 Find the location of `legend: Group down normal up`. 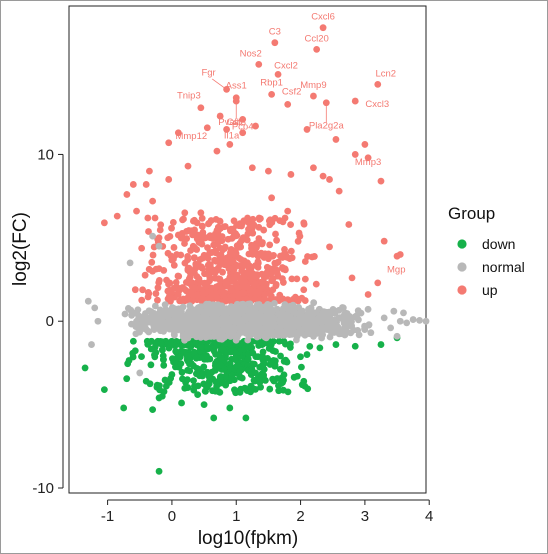

legend: Group down normal up is located at coordinates (486, 251).